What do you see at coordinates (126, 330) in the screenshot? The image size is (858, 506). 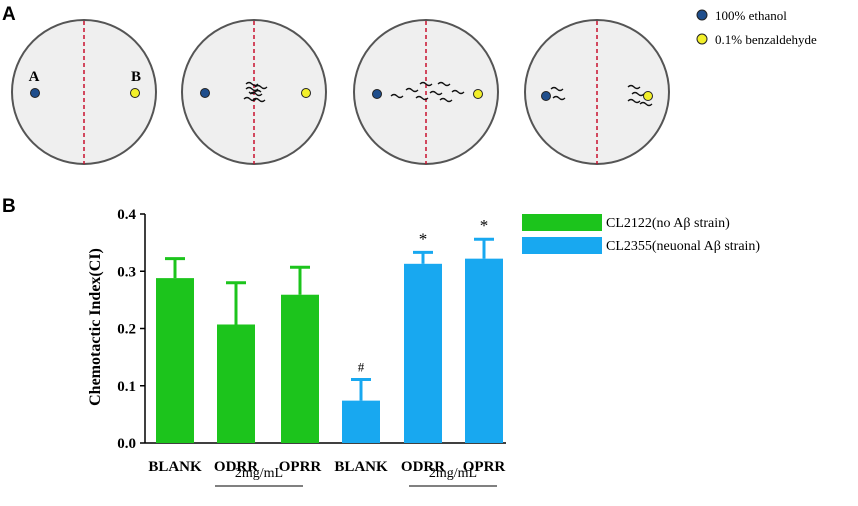 I see `y-tick-label: 0.2` at bounding box center [126, 330].